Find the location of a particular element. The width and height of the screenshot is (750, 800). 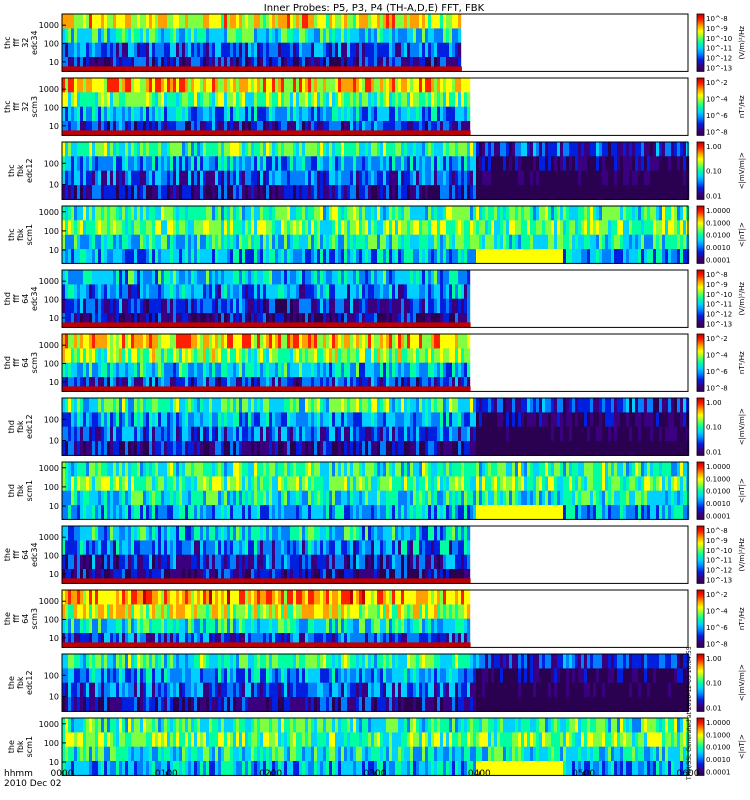

colorbar-tick-label: 0.0010 is located at coordinates (718, 248).